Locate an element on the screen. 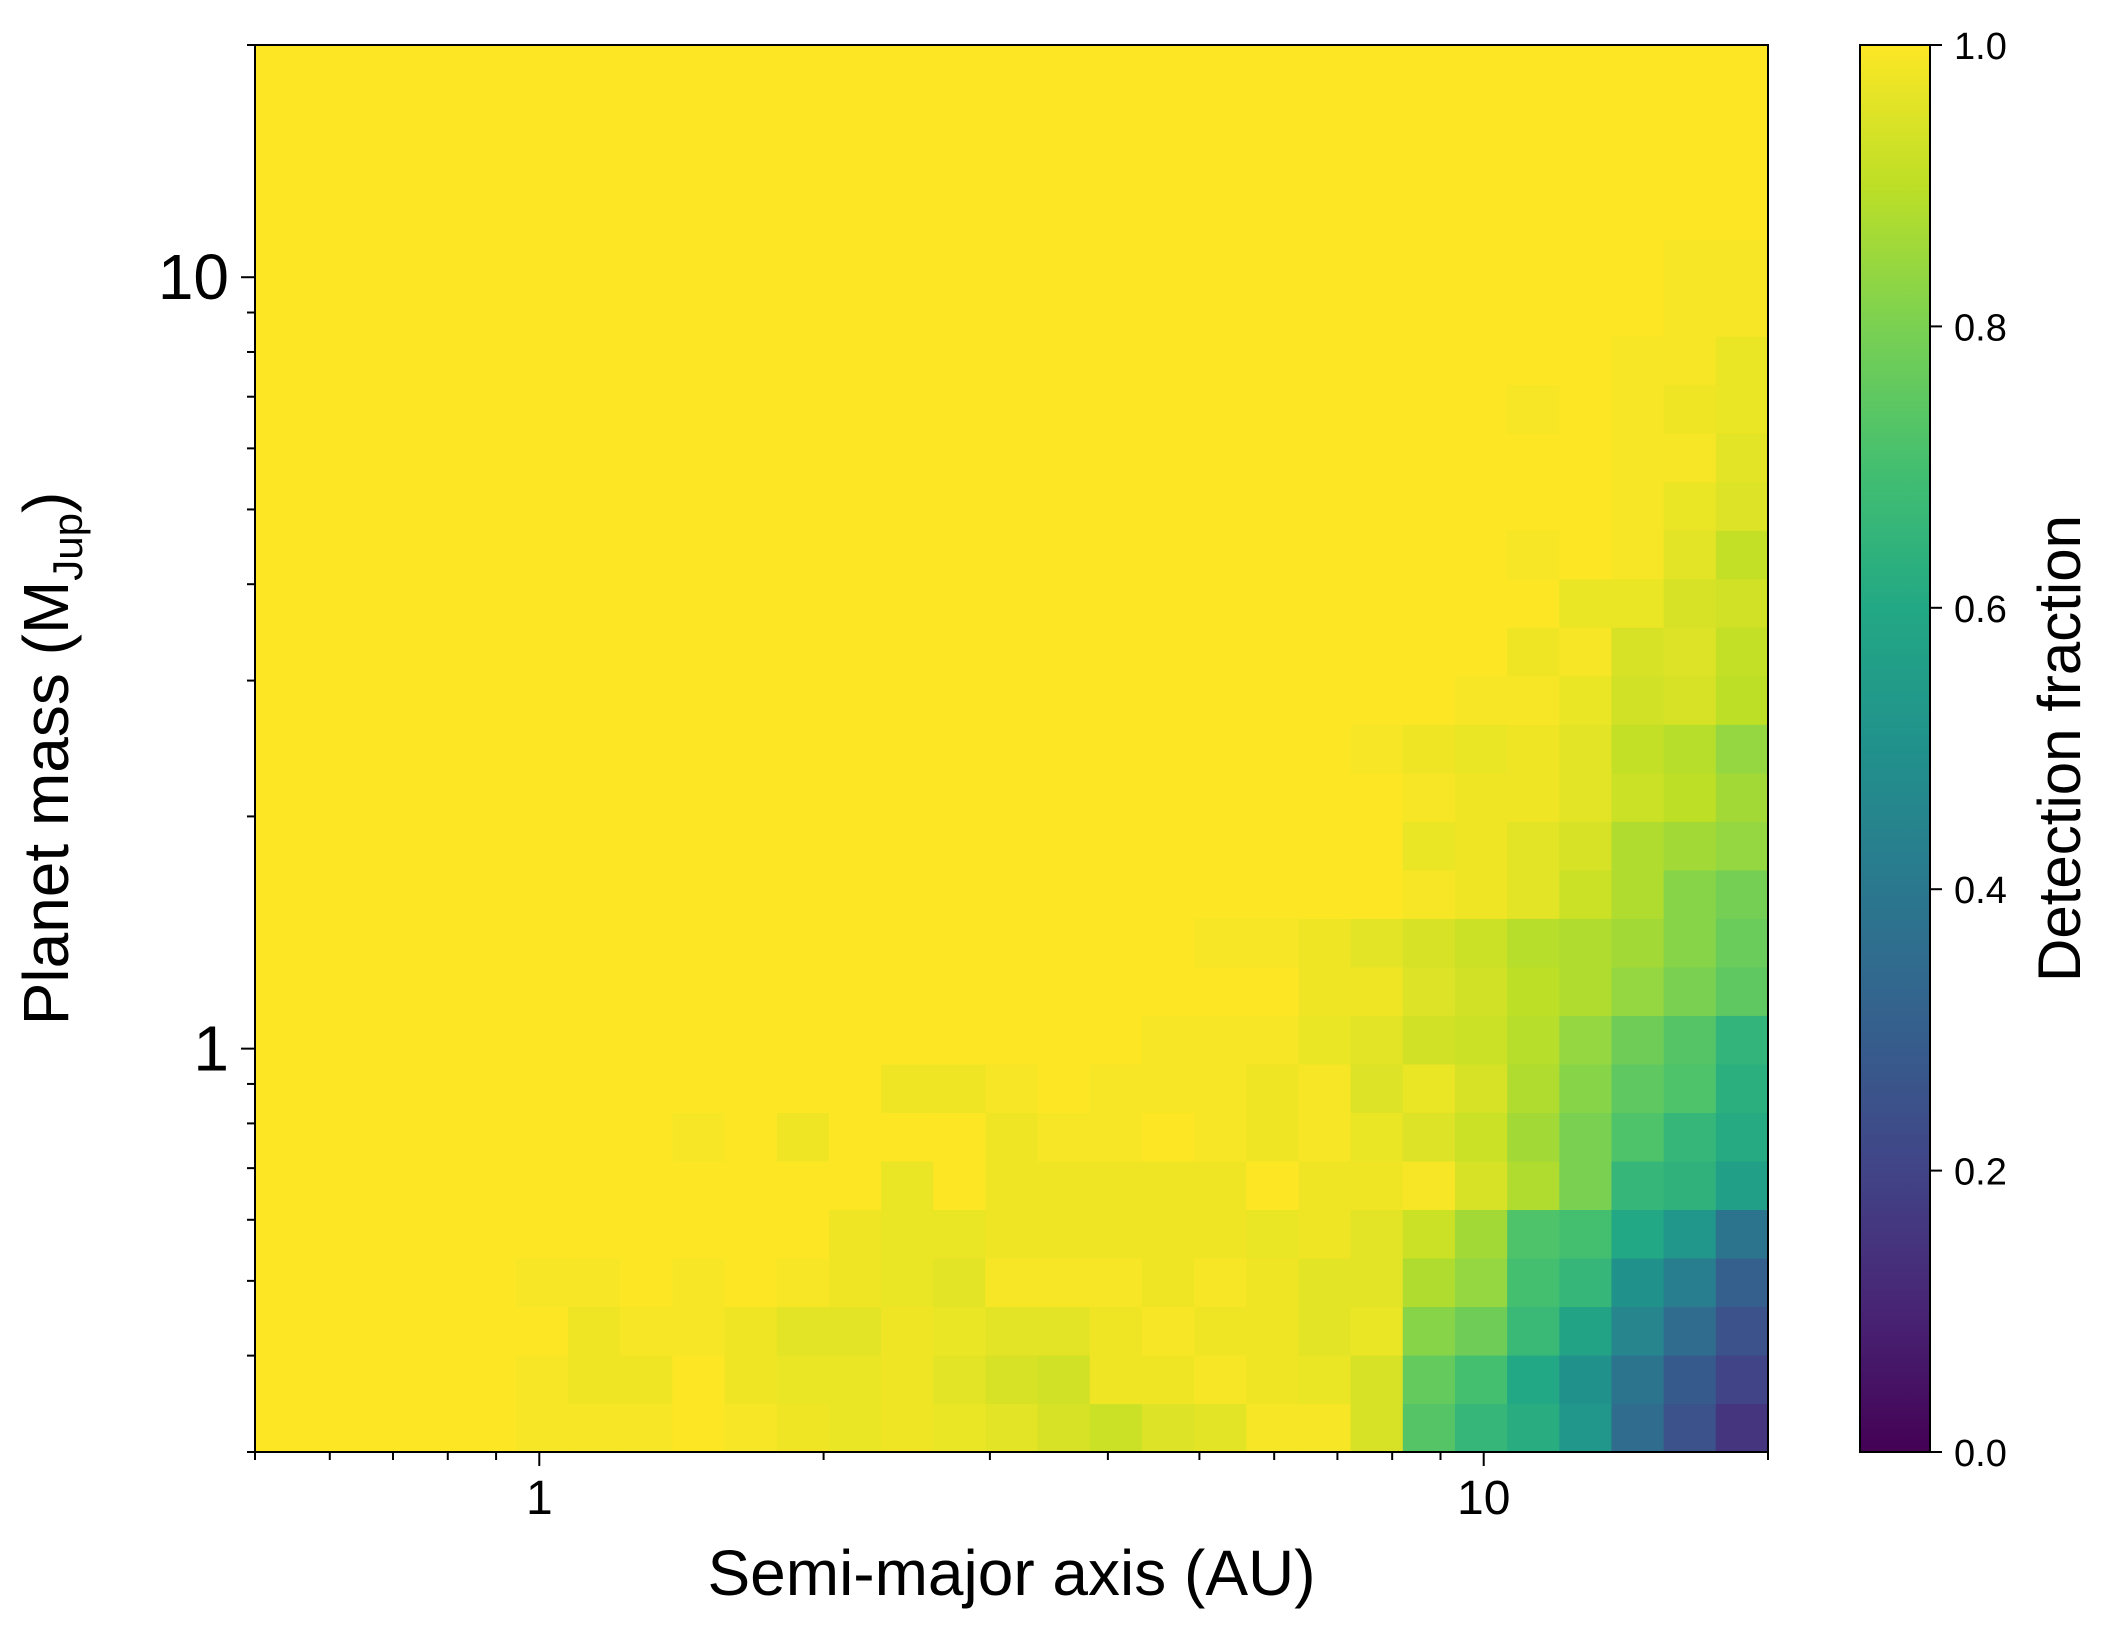 The image size is (2114, 1633). y-axis-title: Planet mass (MJup) is located at coordinates (50, 759).